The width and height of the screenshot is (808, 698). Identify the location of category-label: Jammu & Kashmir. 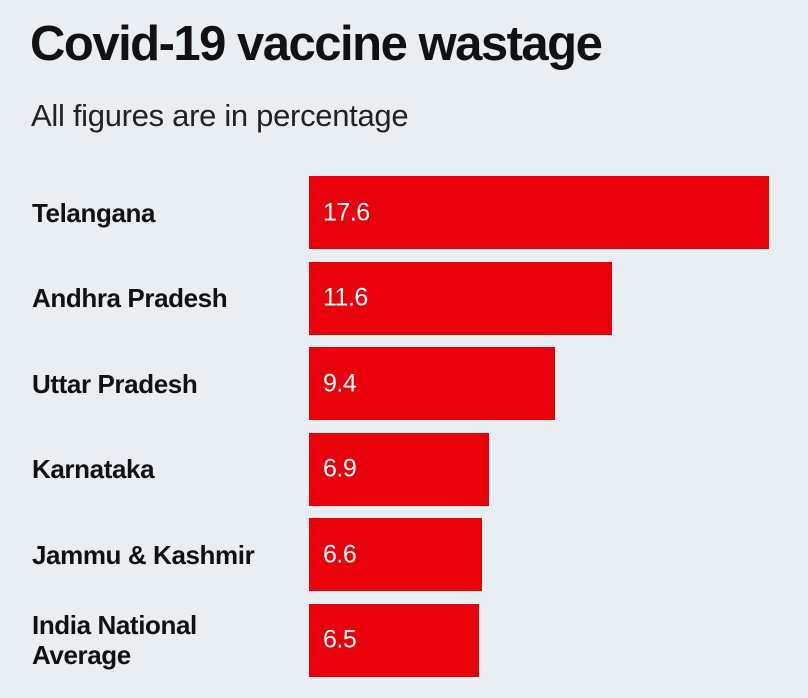
(143, 554).